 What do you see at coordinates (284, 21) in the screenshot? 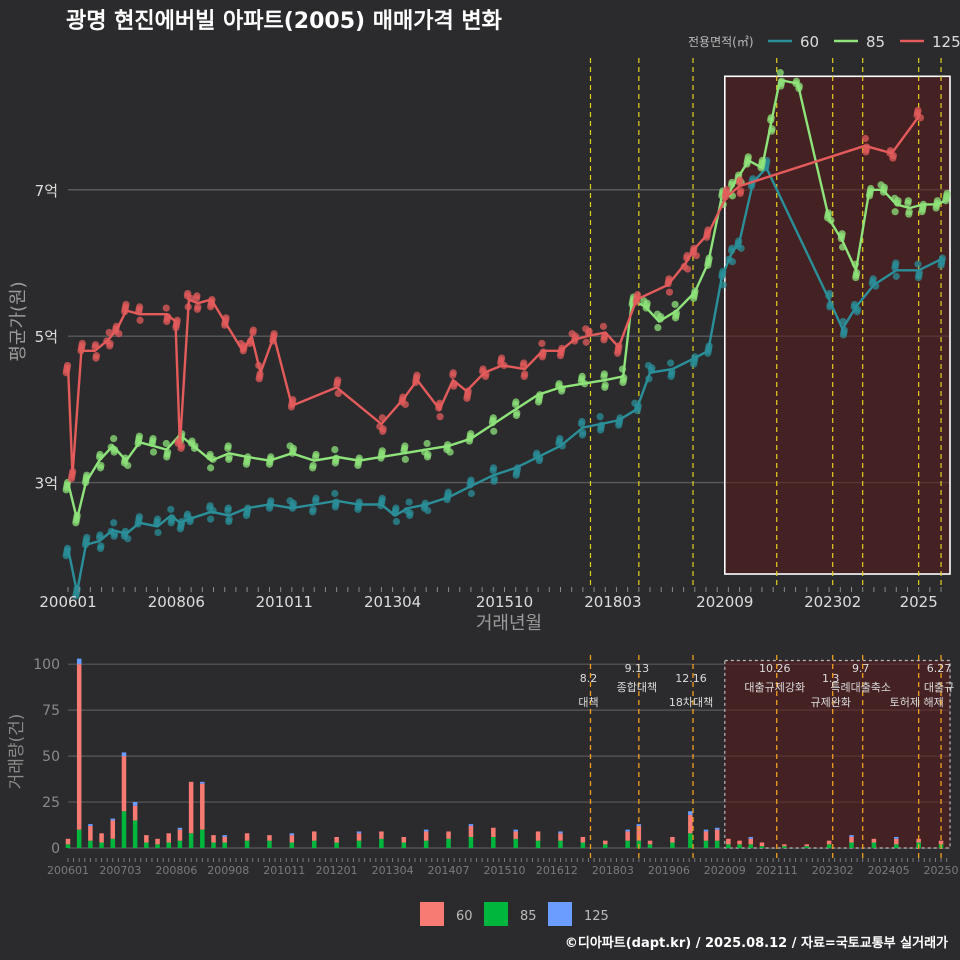
I see `chart-title: 광명 현진에버빌 아파트(2005) 매매가격 변화` at bounding box center [284, 21].